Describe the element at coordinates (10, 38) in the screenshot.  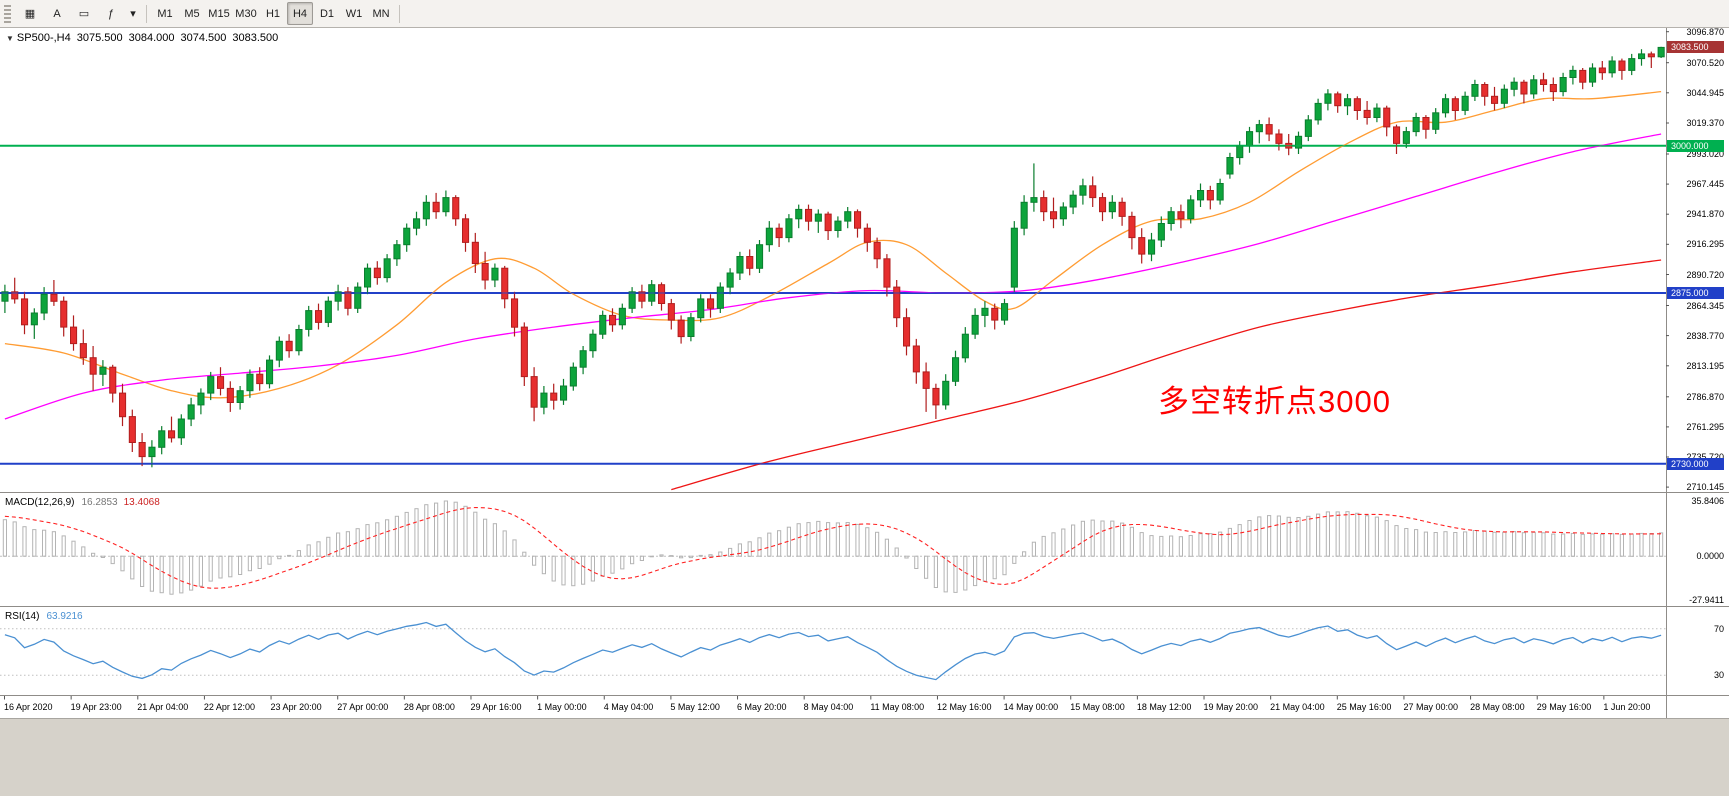
I see `collapse-triangle-icon: ▼` at that location.